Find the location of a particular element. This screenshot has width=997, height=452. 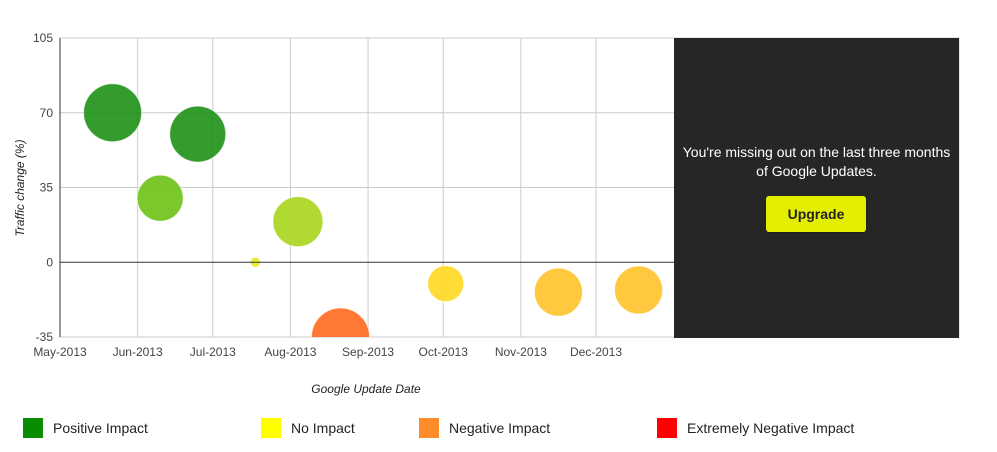

y-tick-label: 70 is located at coordinates (47, 113).